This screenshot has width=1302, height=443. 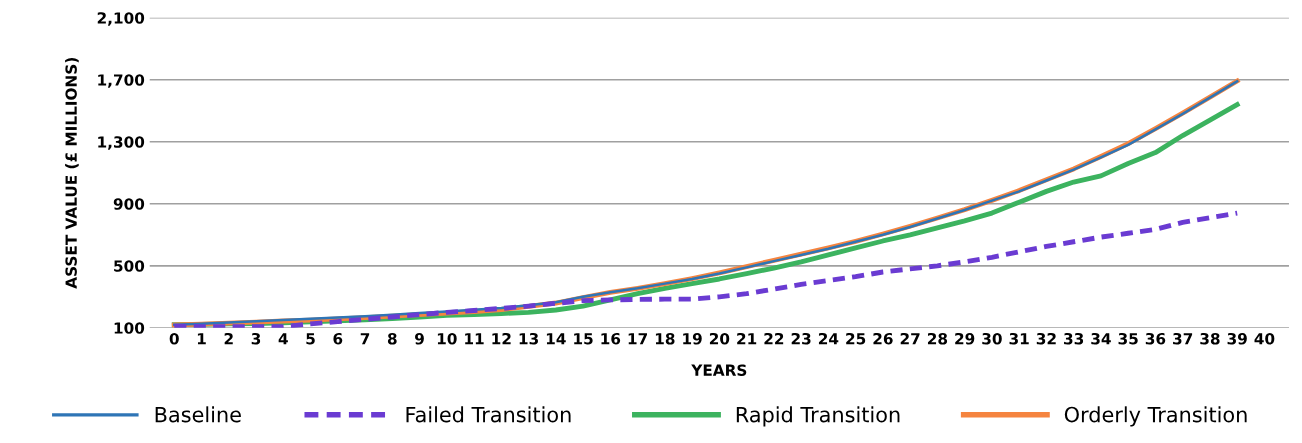 I want to click on x-tick-label: 34, so click(x=1101, y=338).